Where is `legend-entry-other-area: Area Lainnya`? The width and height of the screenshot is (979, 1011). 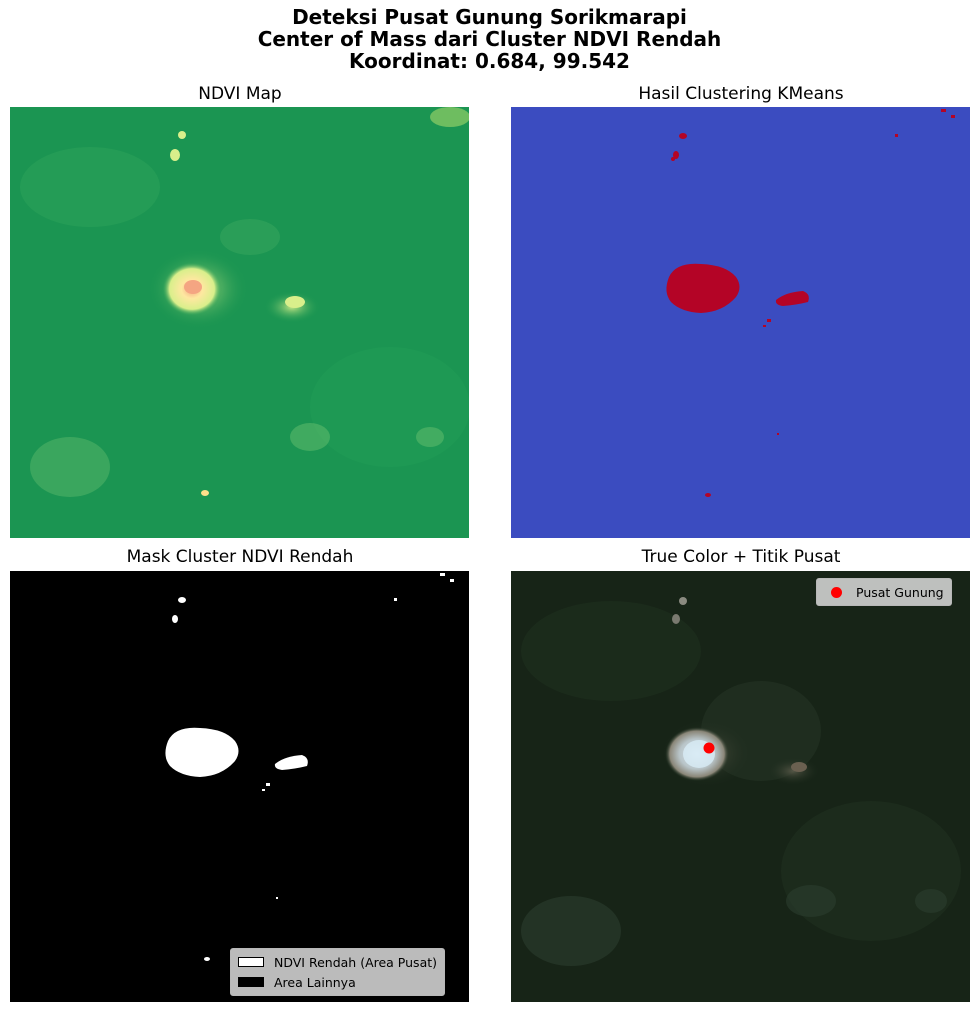
legend-entry-other-area: Area Lainnya is located at coordinates (337, 982).